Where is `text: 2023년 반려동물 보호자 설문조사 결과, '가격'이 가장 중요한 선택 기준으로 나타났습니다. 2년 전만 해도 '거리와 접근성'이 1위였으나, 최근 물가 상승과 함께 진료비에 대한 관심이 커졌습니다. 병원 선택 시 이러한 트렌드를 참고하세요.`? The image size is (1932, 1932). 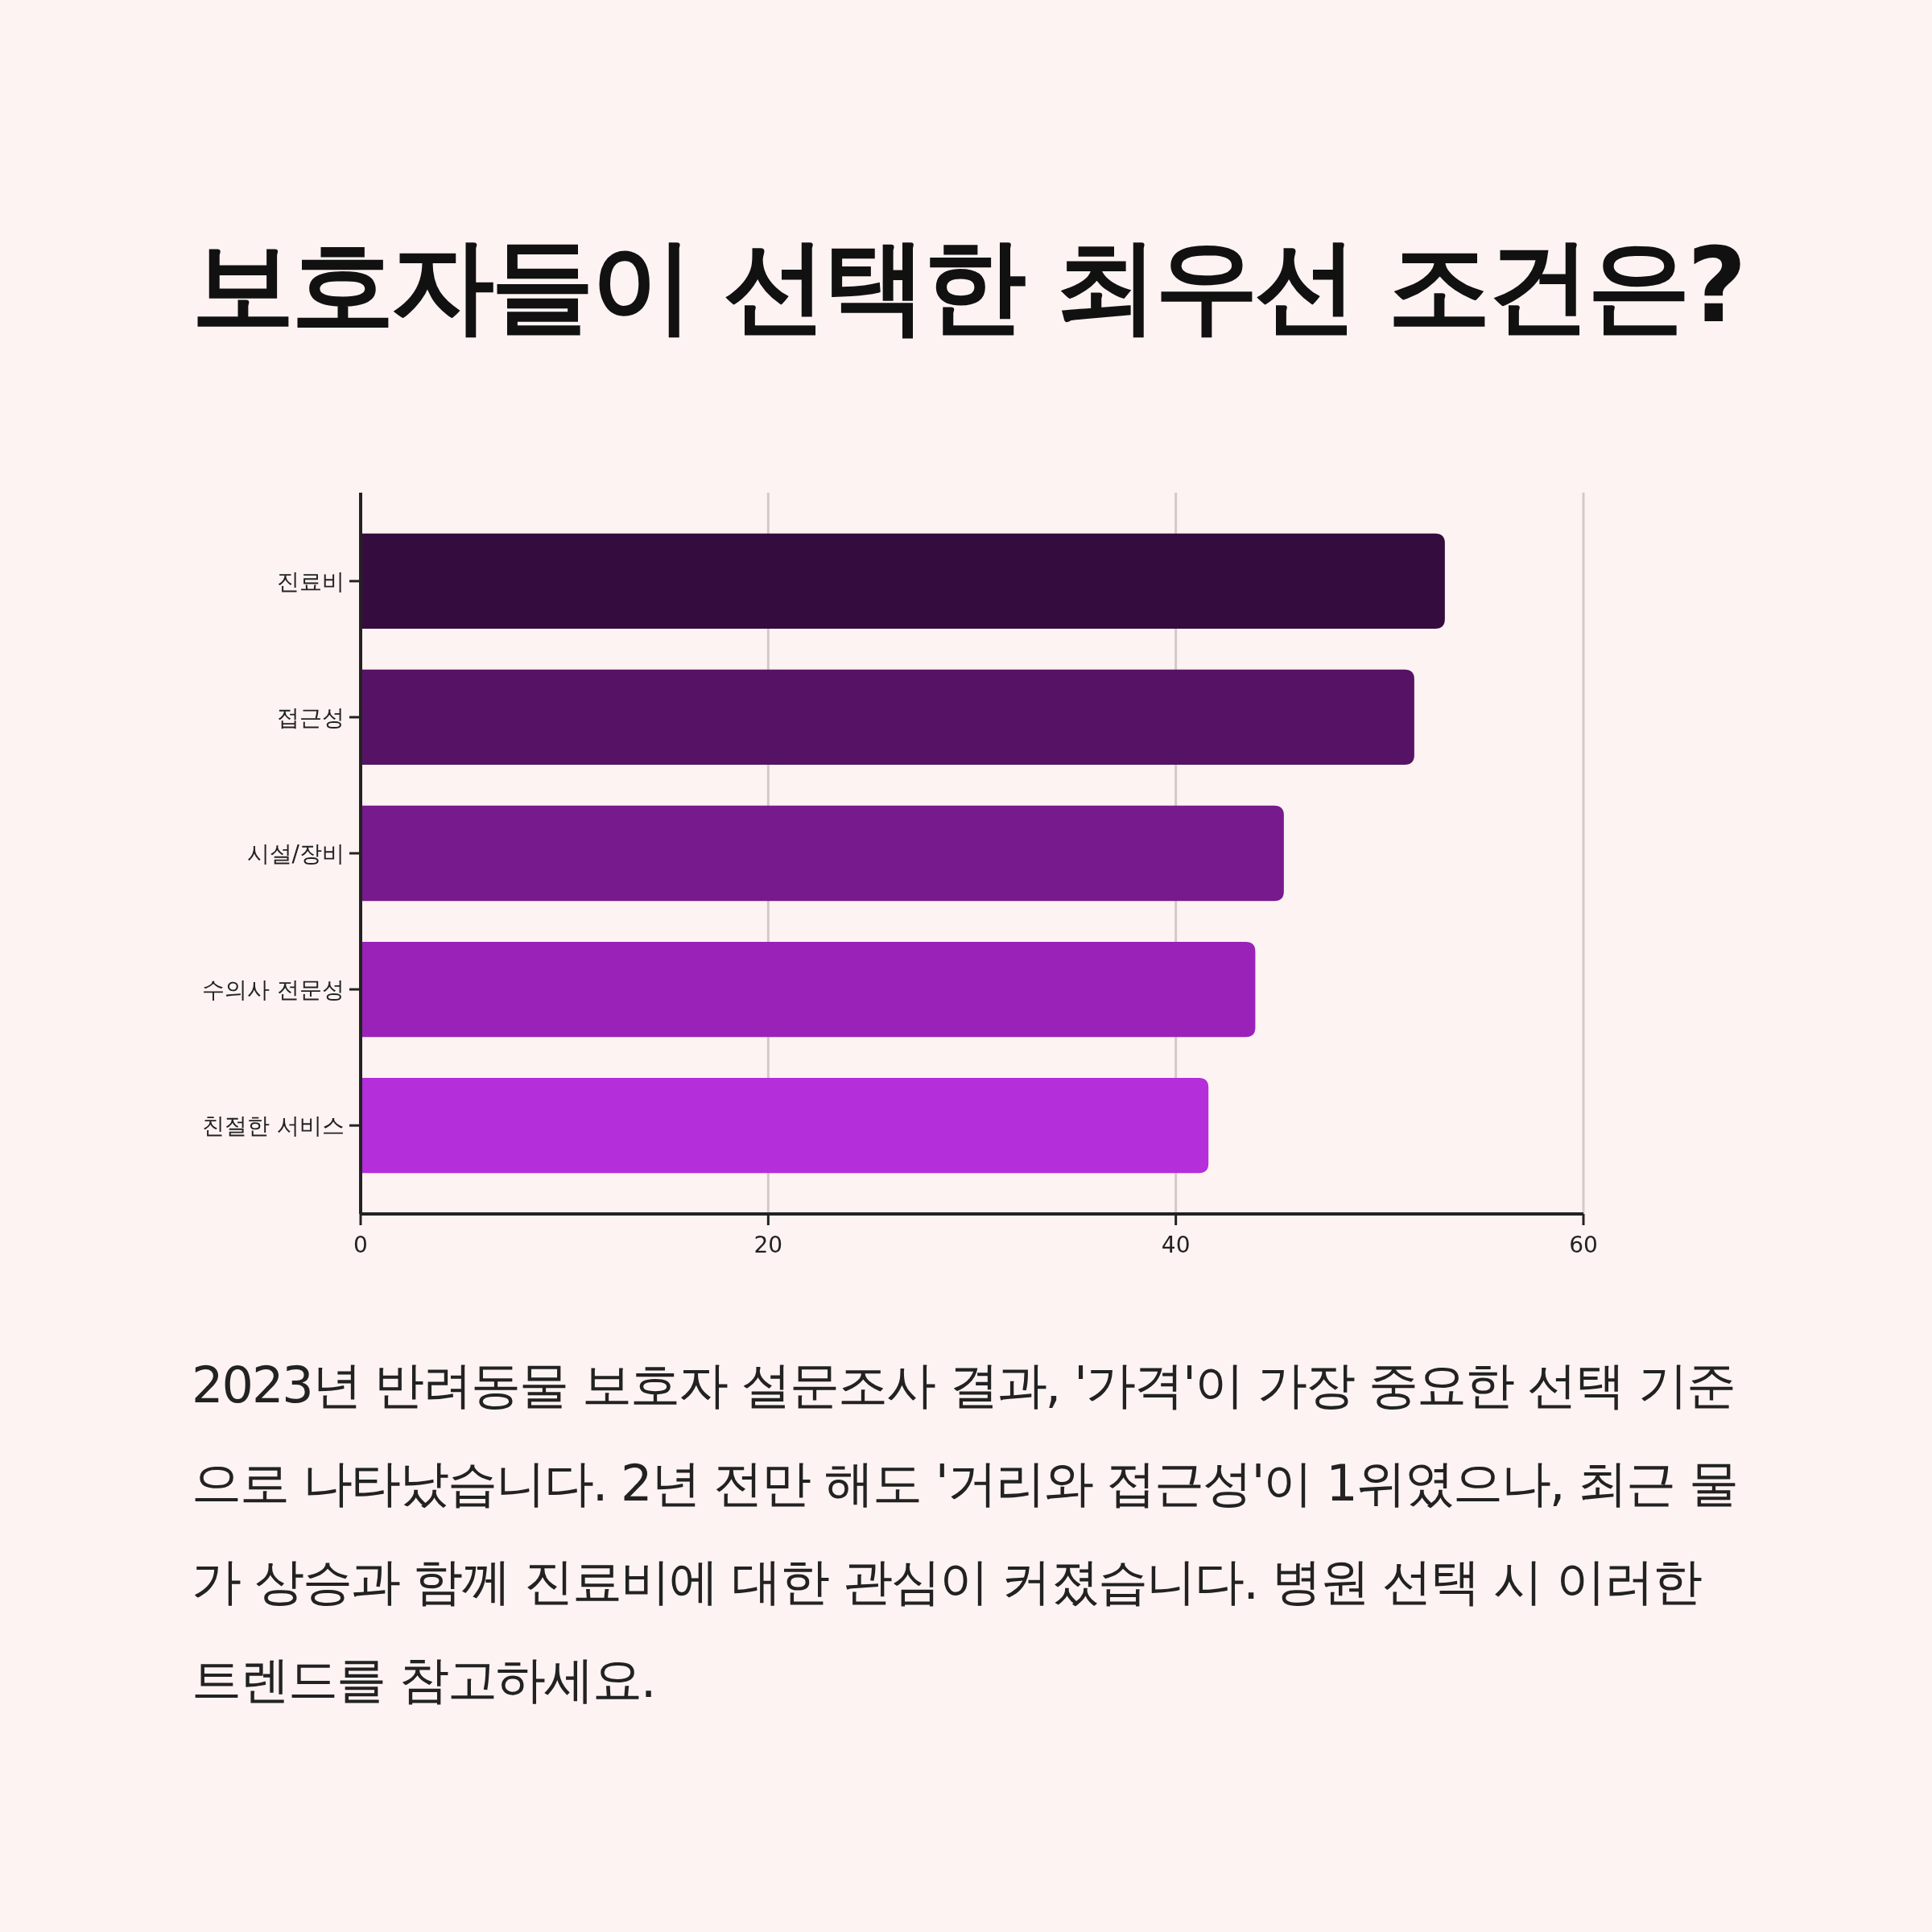
text: 2023년 반려동물 보호자 설문조사 결과, '가격'이 가장 중요한 선택 기준으로 나타났습니다. 2년 전만 해도 '거리와 접근성'이 1위였으나, 최근 물가 상승과 함께 진료비에 대한 관심이 커졌습니다. 병원 선택 시 이러한 트렌드를 참고하세요. is located at coordinates (965, 1533).